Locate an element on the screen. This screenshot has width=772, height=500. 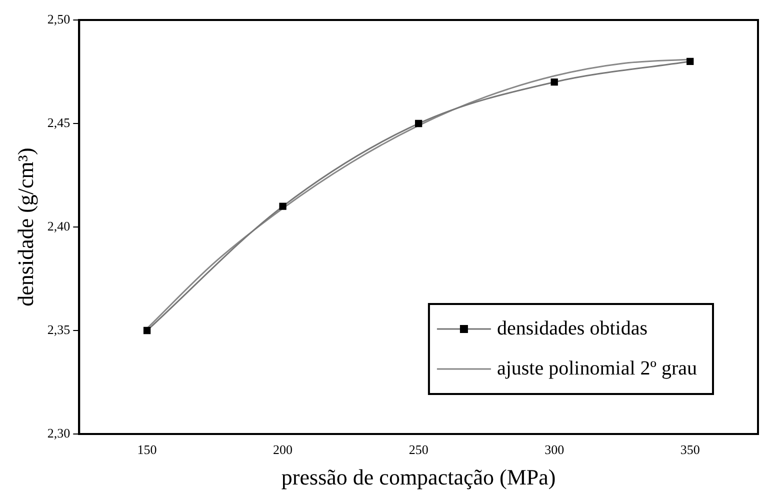
x-axis-title: pressão de compactação (MPa) is located at coordinates (418, 477).